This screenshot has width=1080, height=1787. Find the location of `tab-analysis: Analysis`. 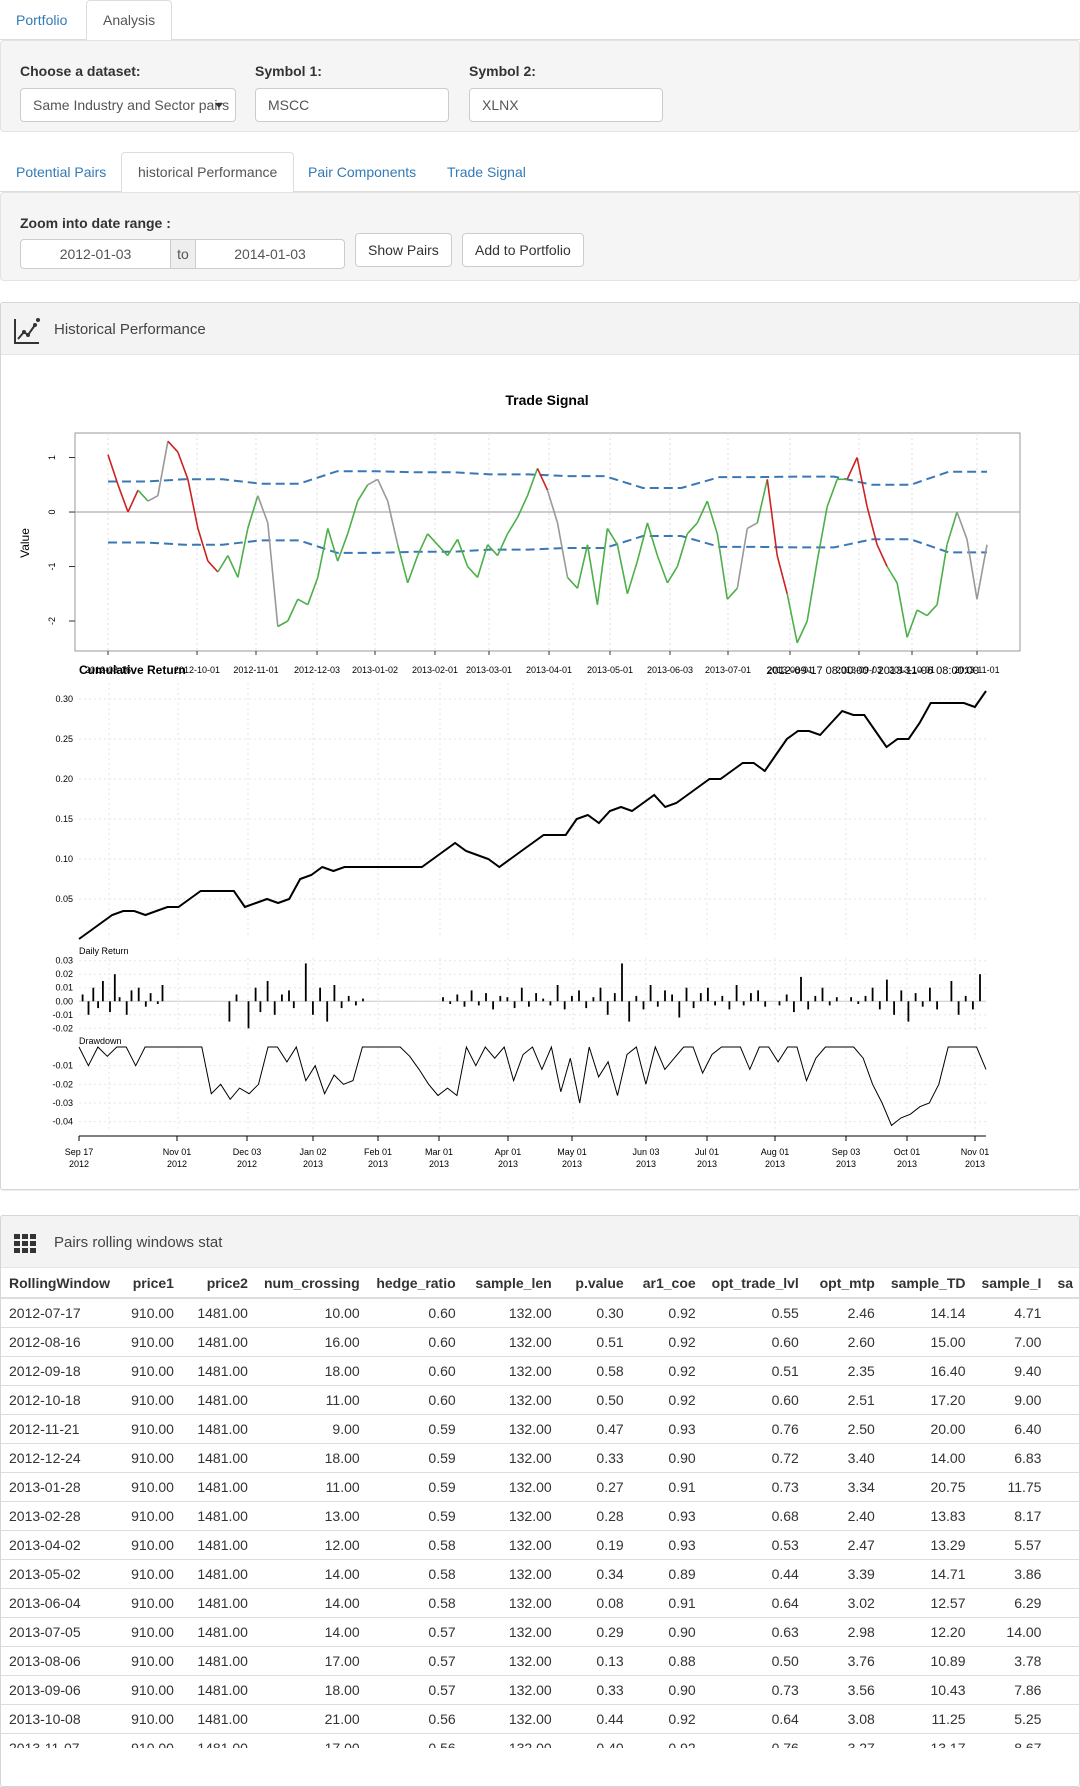

tab-analysis: Analysis is located at coordinates (129, 20).